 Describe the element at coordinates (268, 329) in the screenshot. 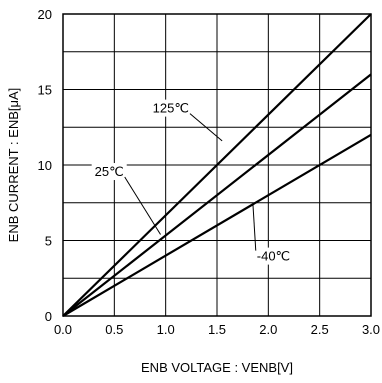

I see `x-tick-label-4: 2.0` at that location.